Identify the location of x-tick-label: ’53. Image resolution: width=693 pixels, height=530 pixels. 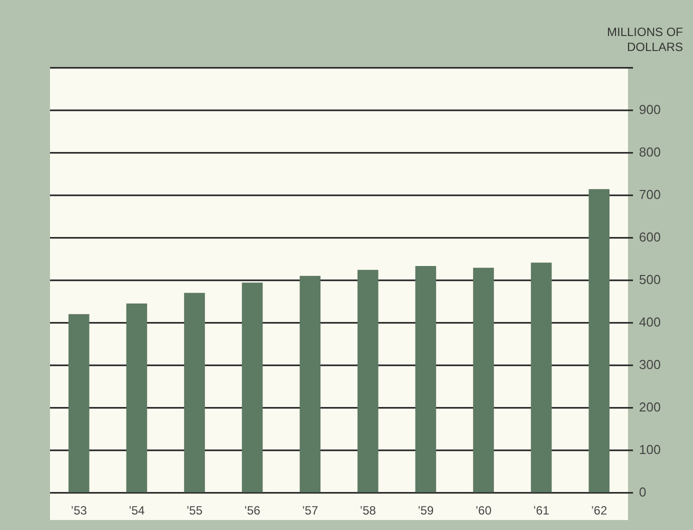
(79, 511).